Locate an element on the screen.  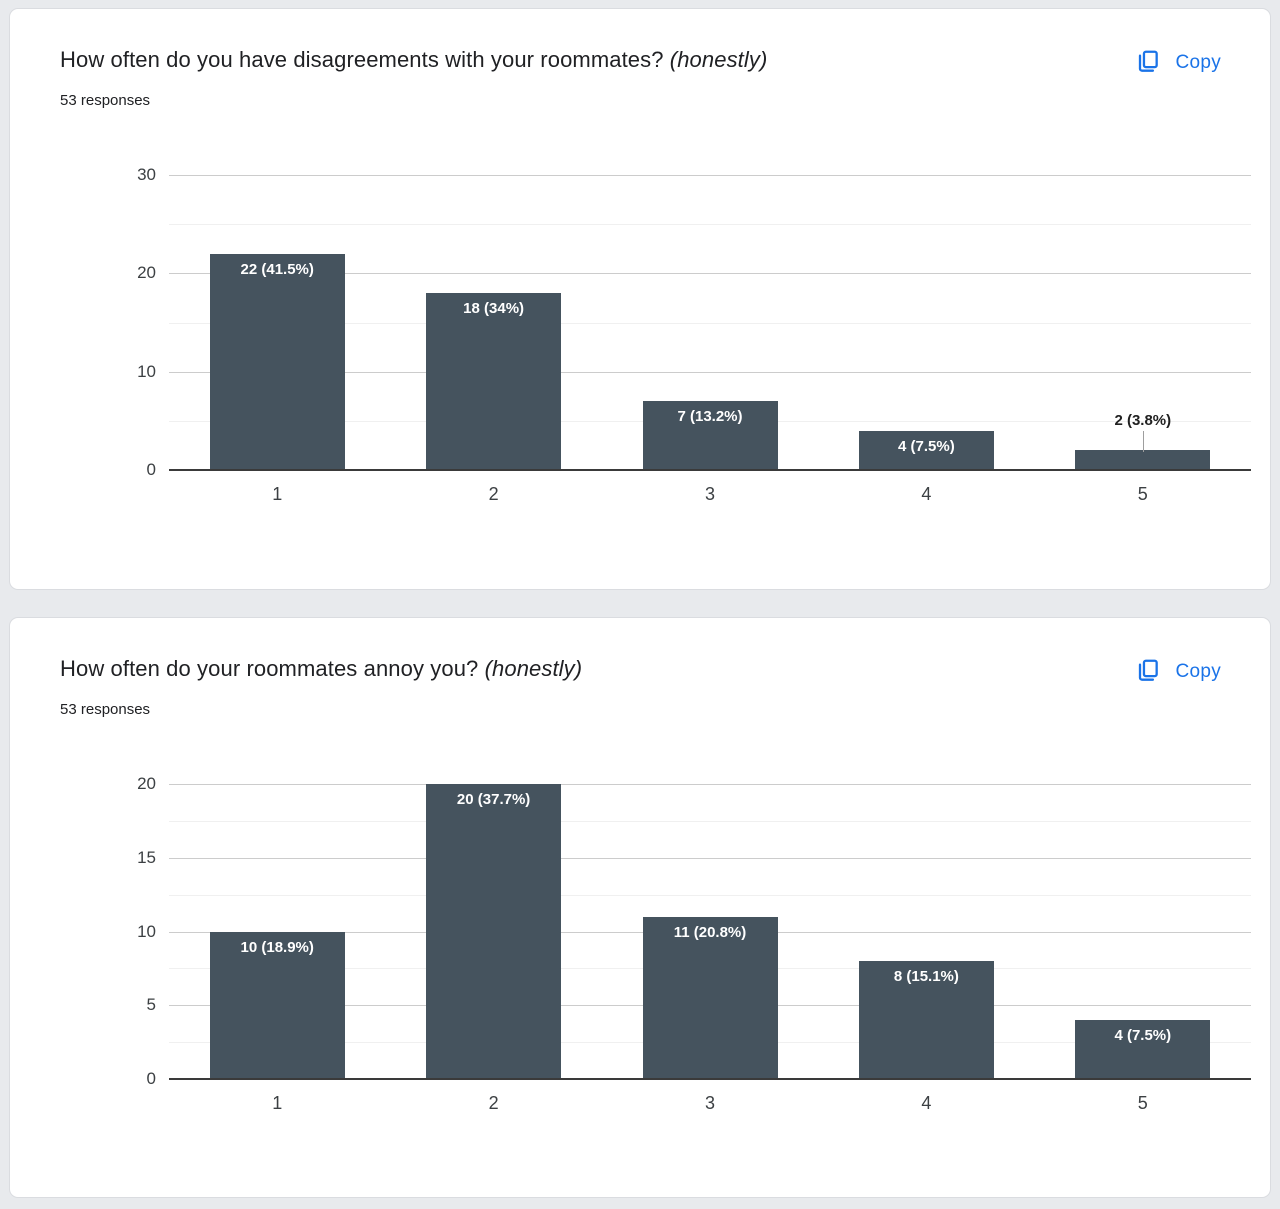
bar-value-label: 7 (13.2%) is located at coordinates (710, 417).